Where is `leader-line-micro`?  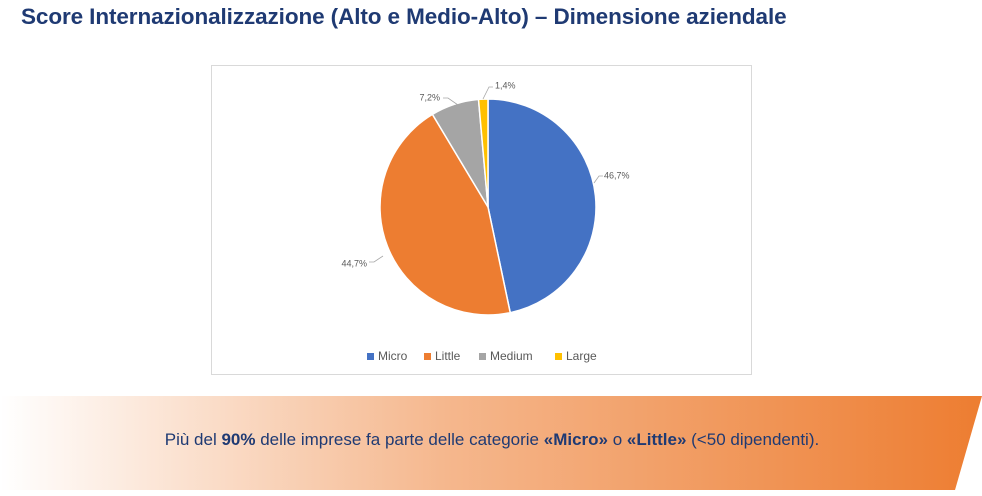 leader-line-micro is located at coordinates (598, 179).